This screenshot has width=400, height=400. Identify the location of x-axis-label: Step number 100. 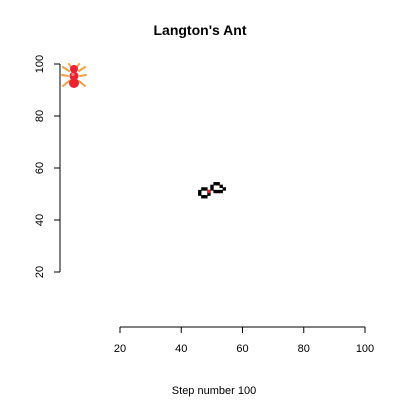
(214, 391).